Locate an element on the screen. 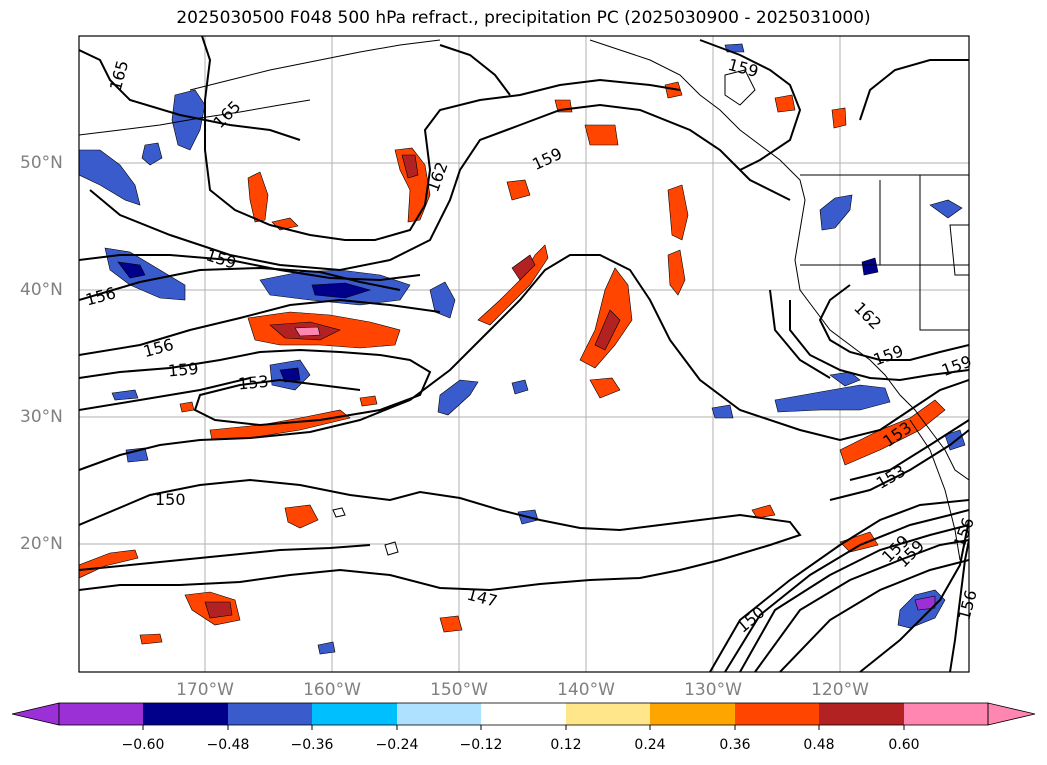 Image resolution: width=1047 pixels, height=765 pixels. latitude-label: 20°N is located at coordinates (41, 544).